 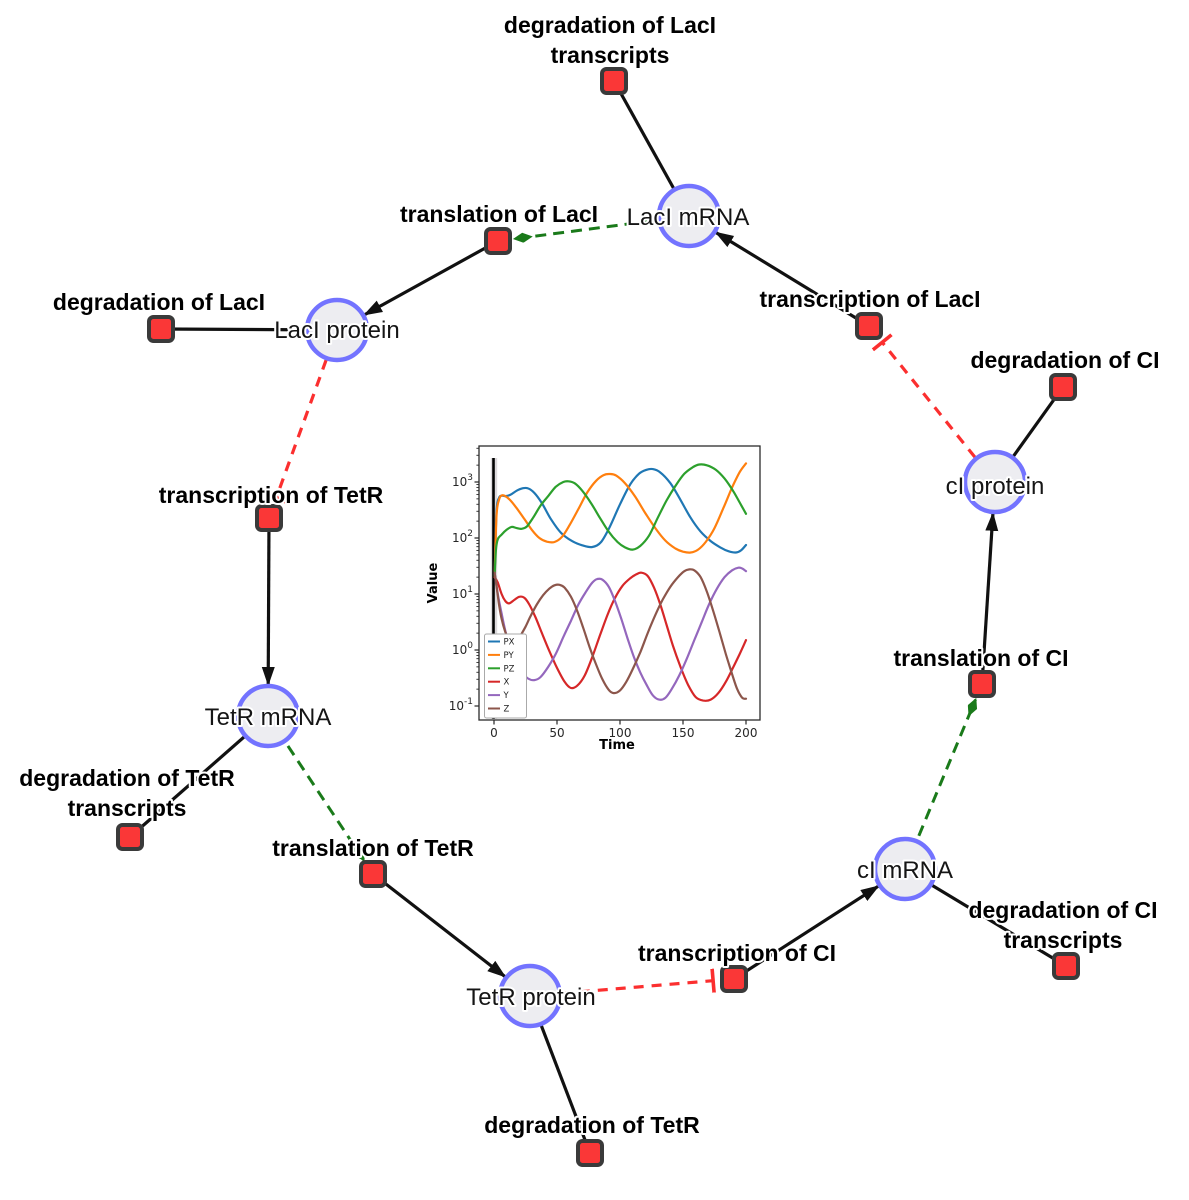 What do you see at coordinates (506, 696) in the screenshot?
I see `legend-label-Y: Y` at bounding box center [506, 696].